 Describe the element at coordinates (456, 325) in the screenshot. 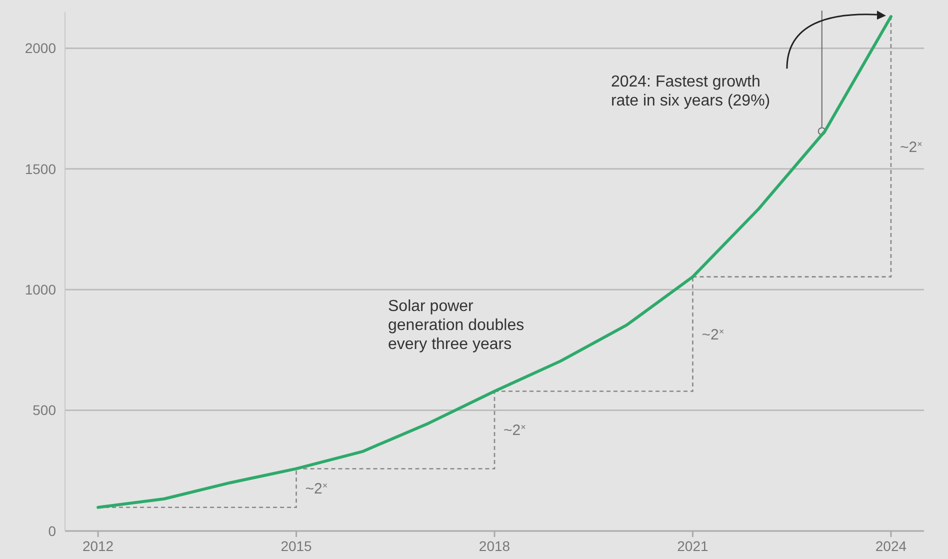

I see `annotation: Solar power generation doubles every three years` at that location.